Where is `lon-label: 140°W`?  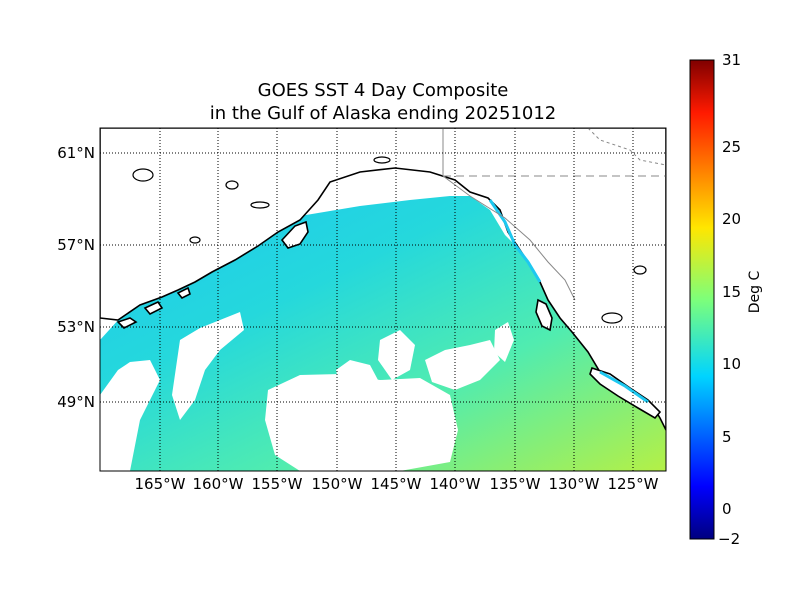
lon-label: 140°W is located at coordinates (455, 484).